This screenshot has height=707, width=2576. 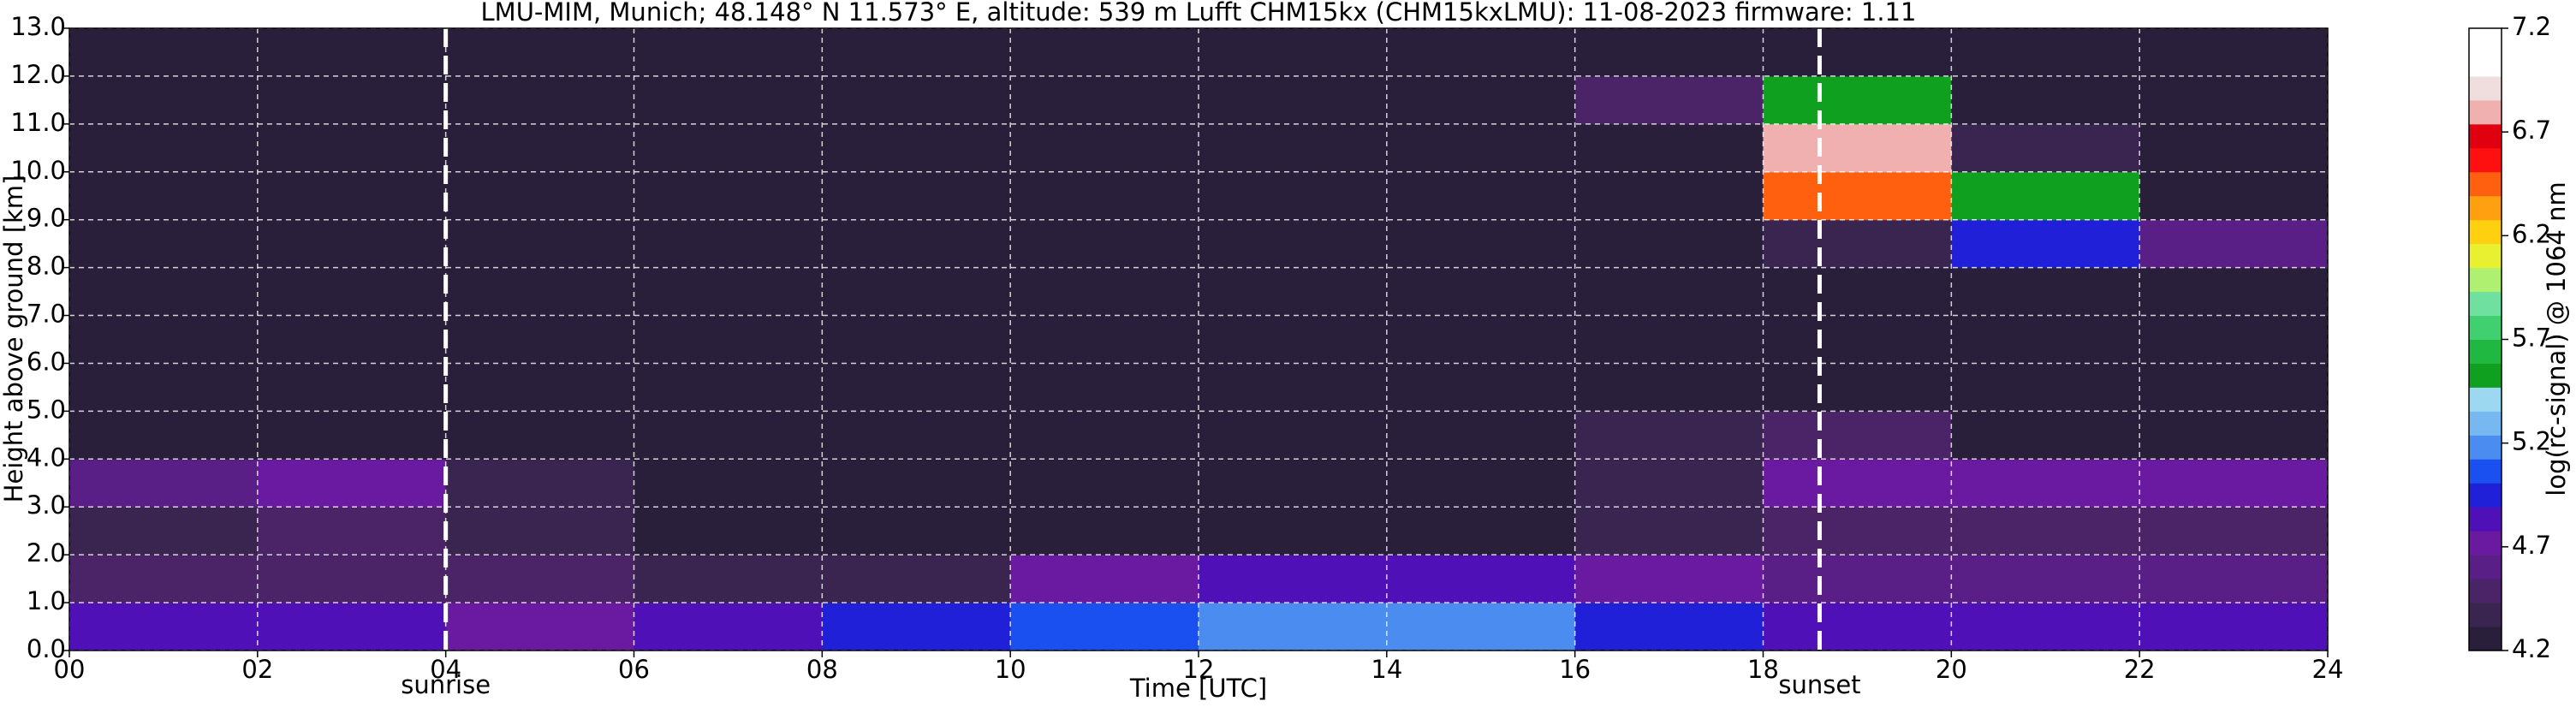 What do you see at coordinates (38, 123) in the screenshot?
I see `y-tick-label: 11.0` at bounding box center [38, 123].